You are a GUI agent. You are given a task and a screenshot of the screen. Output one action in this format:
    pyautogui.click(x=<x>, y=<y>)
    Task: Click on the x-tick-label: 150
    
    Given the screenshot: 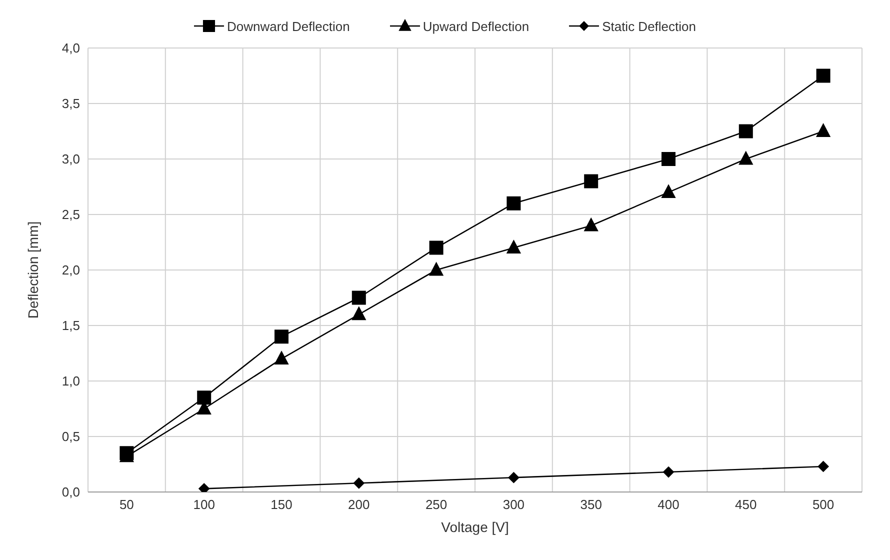 What is the action you would take?
    pyautogui.click(x=281, y=504)
    